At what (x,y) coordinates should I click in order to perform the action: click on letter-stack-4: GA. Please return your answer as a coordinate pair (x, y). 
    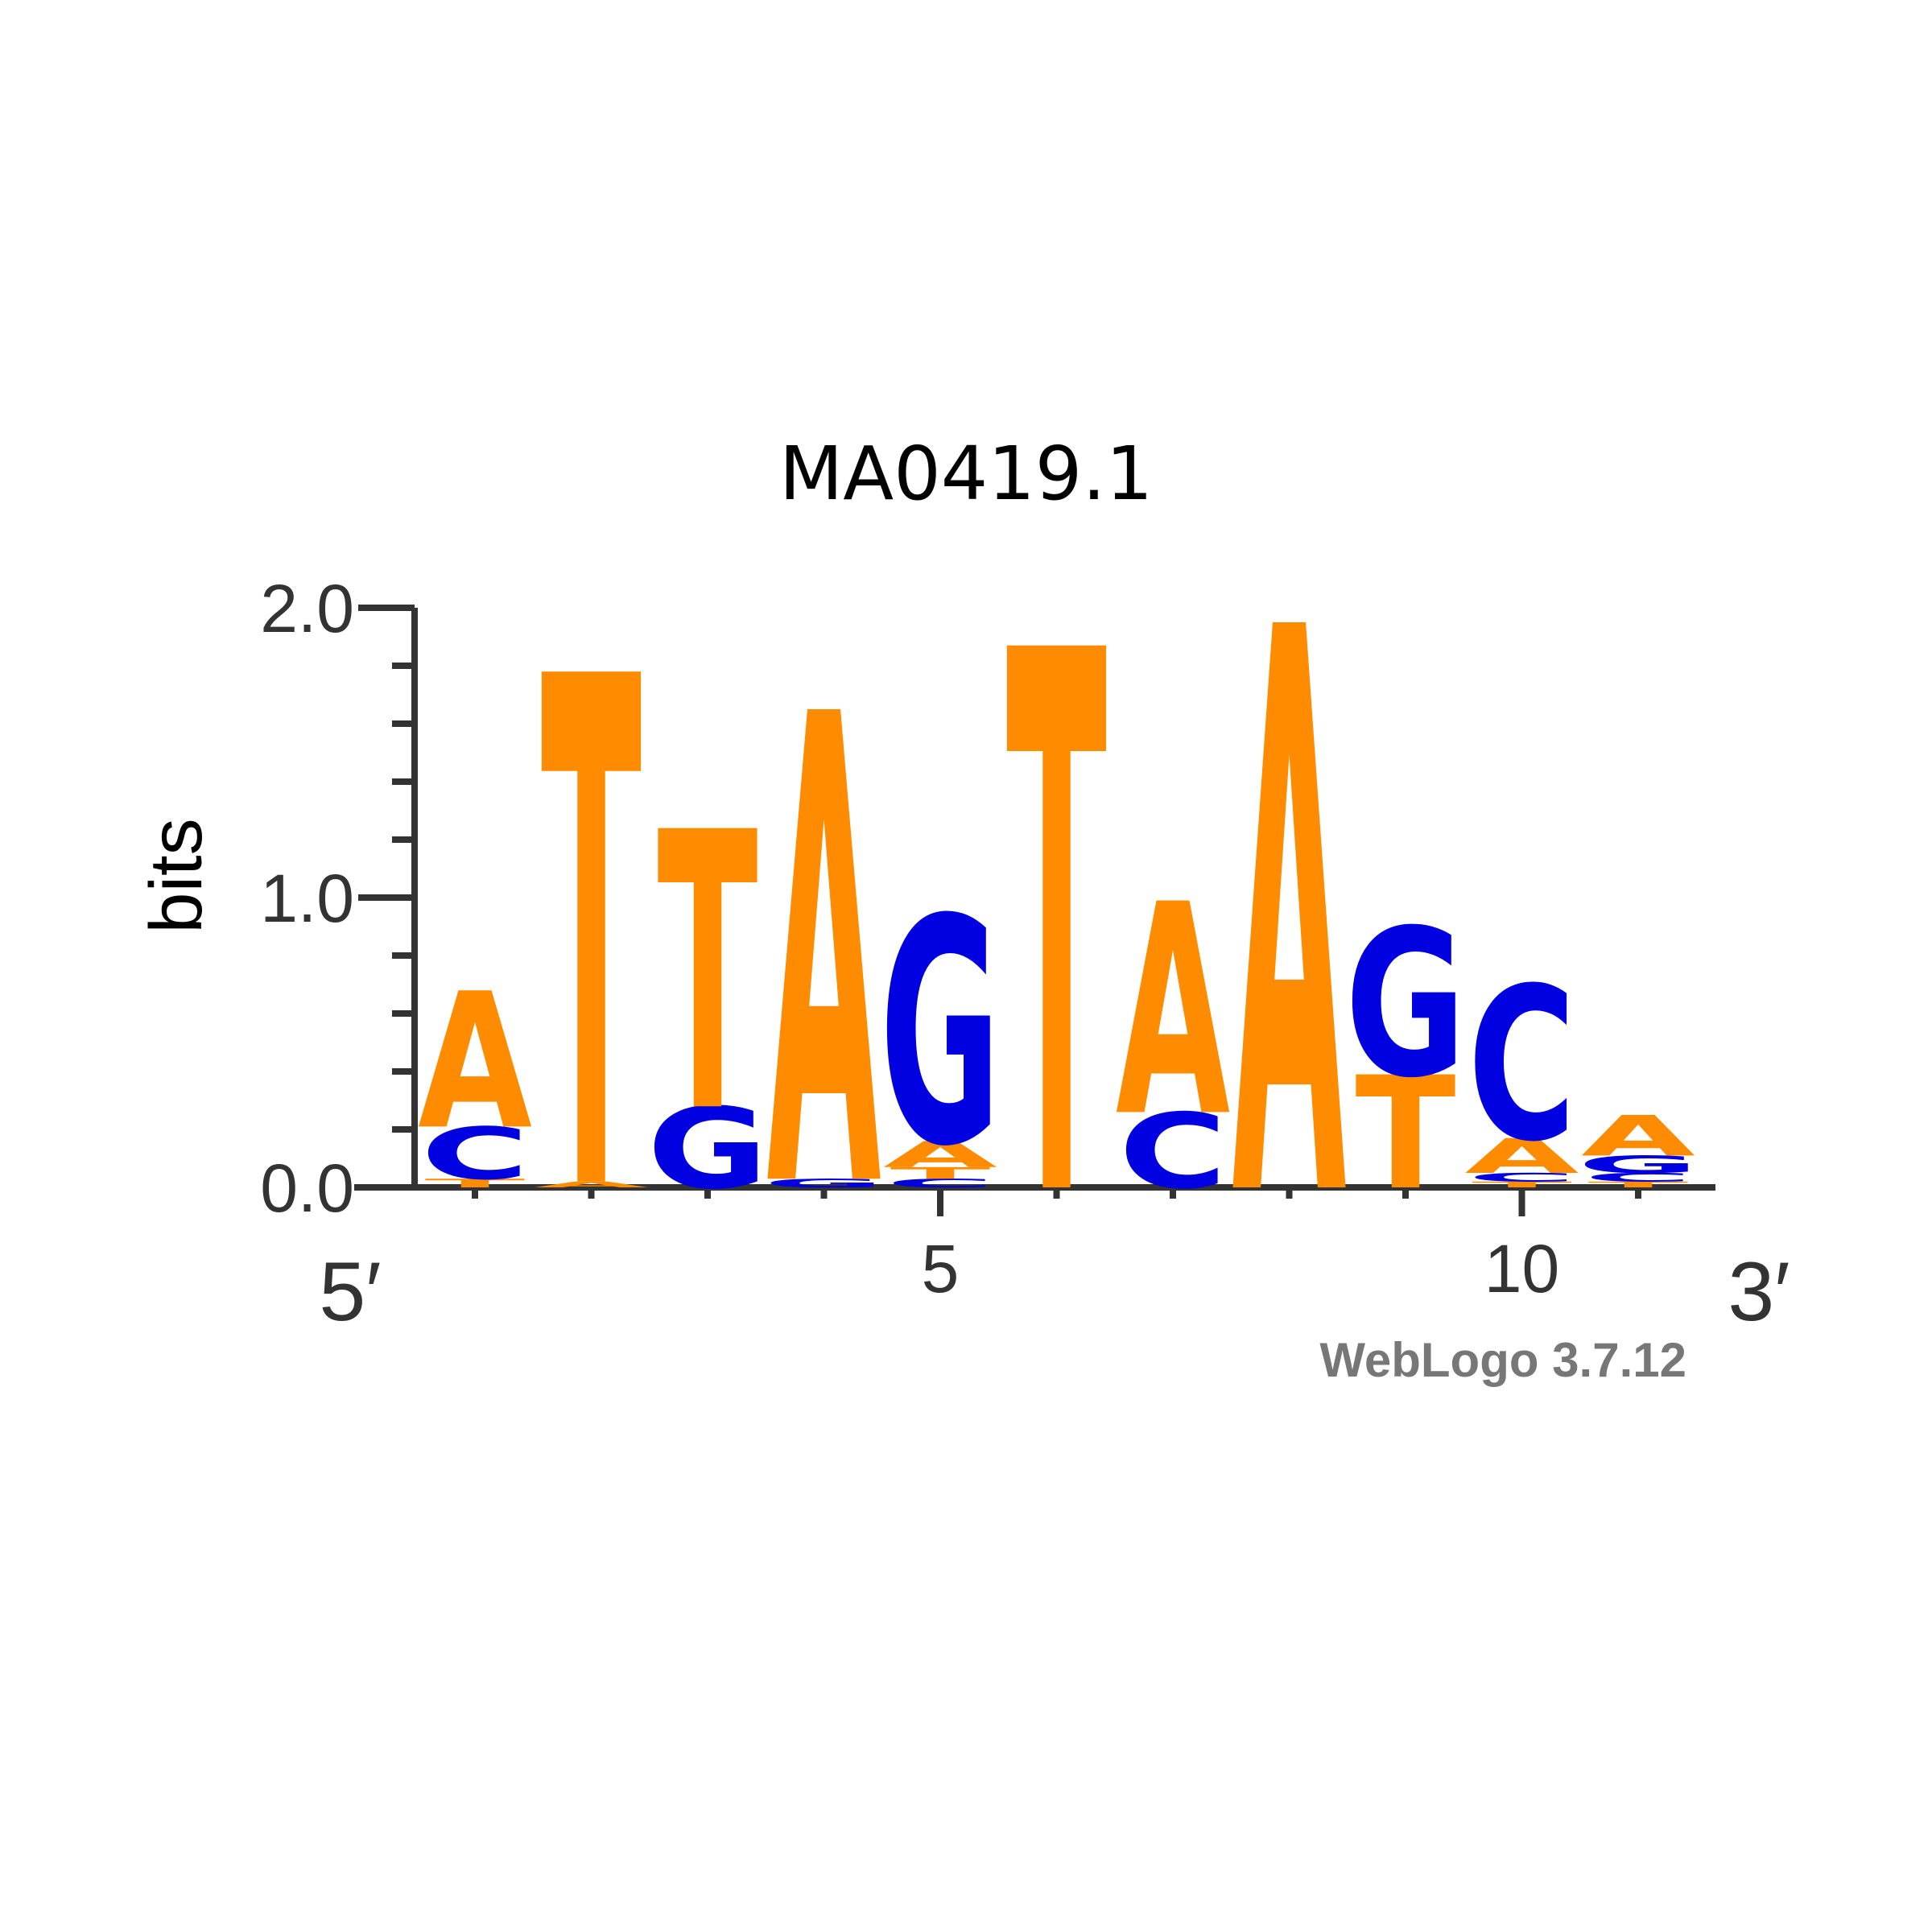
    Looking at the image, I should click on (823, 955).